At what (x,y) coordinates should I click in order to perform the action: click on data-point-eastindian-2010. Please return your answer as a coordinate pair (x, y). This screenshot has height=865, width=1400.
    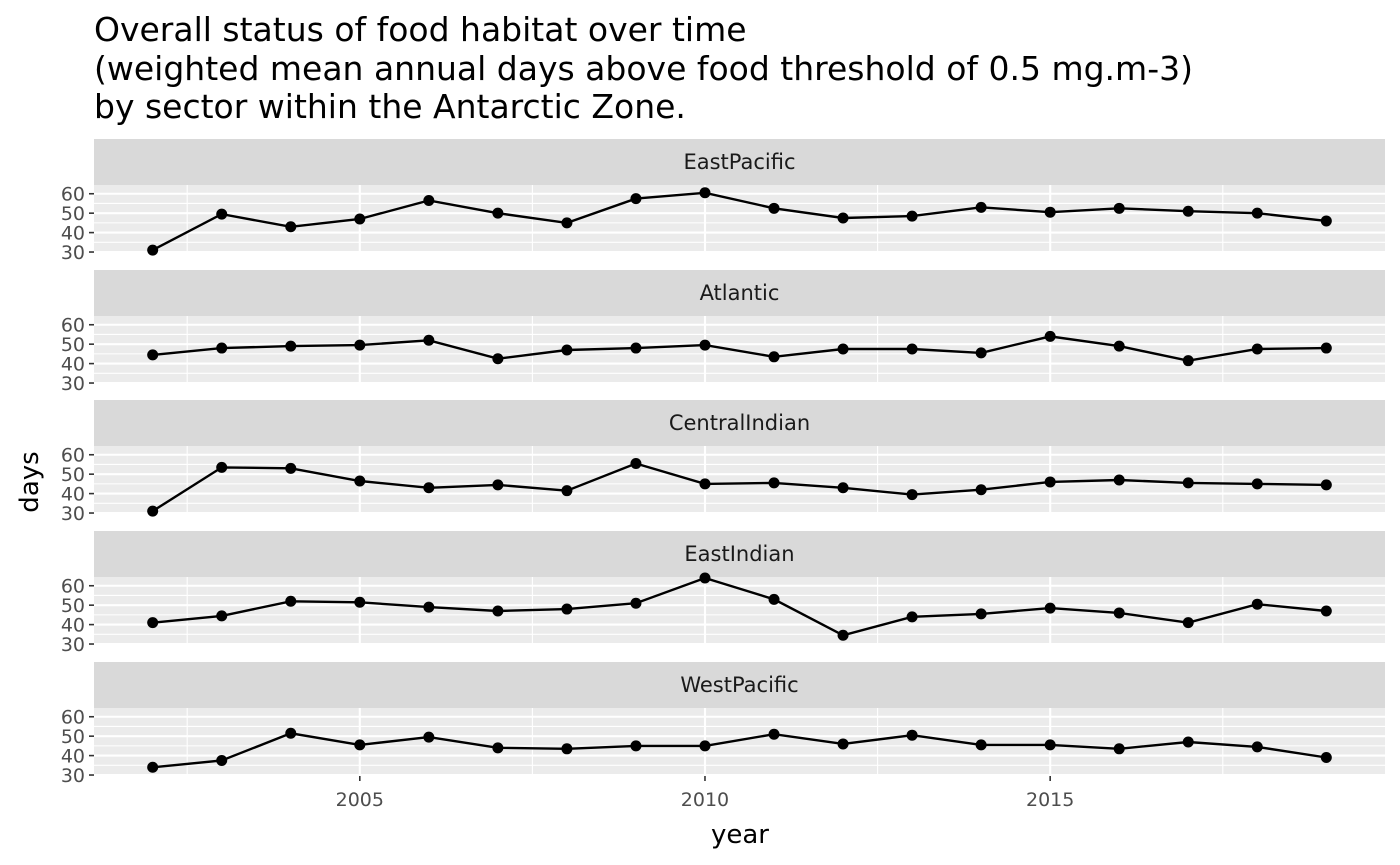
    Looking at the image, I should click on (705, 578).